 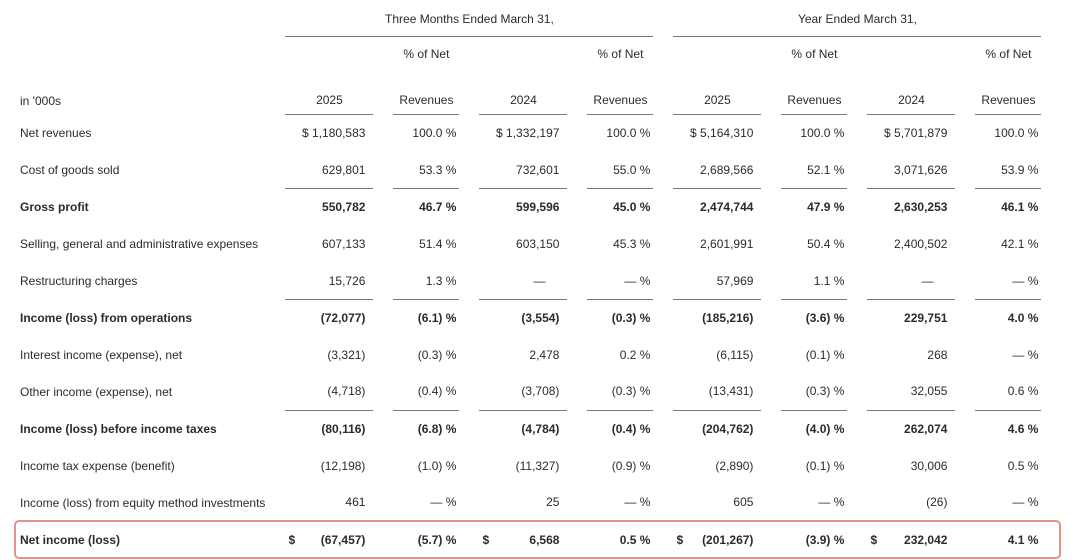 What do you see at coordinates (632, 207) in the screenshot?
I see `cell-percent: 45.0 %` at bounding box center [632, 207].